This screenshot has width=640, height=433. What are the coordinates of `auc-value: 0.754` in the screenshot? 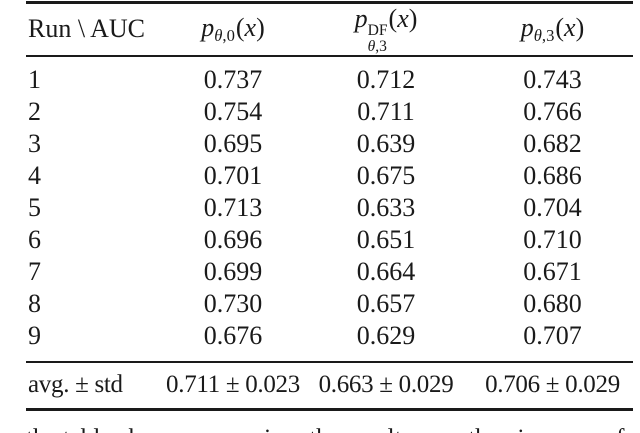 It's located at (233, 111).